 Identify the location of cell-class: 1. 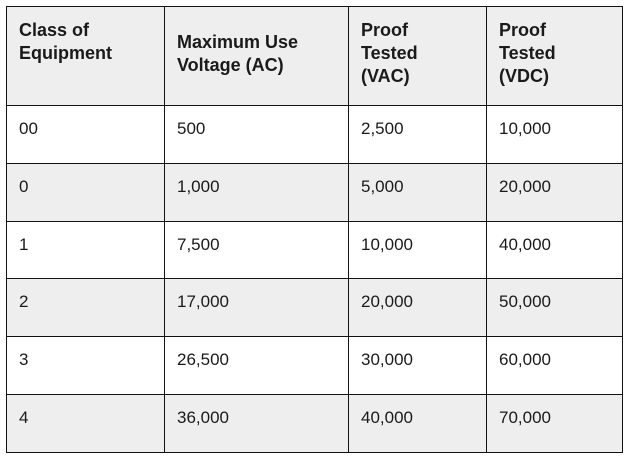
(85, 250).